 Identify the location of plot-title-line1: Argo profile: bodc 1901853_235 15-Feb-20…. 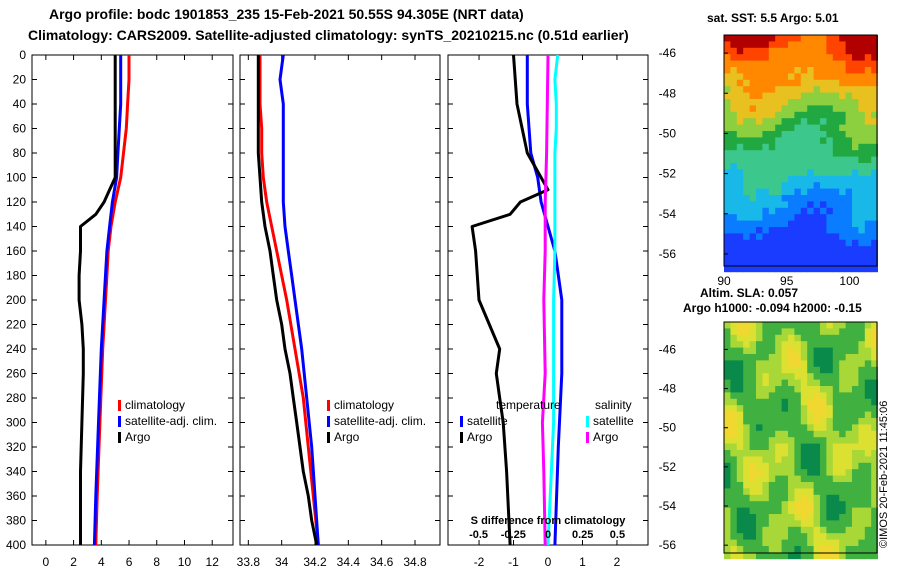
(286, 14).